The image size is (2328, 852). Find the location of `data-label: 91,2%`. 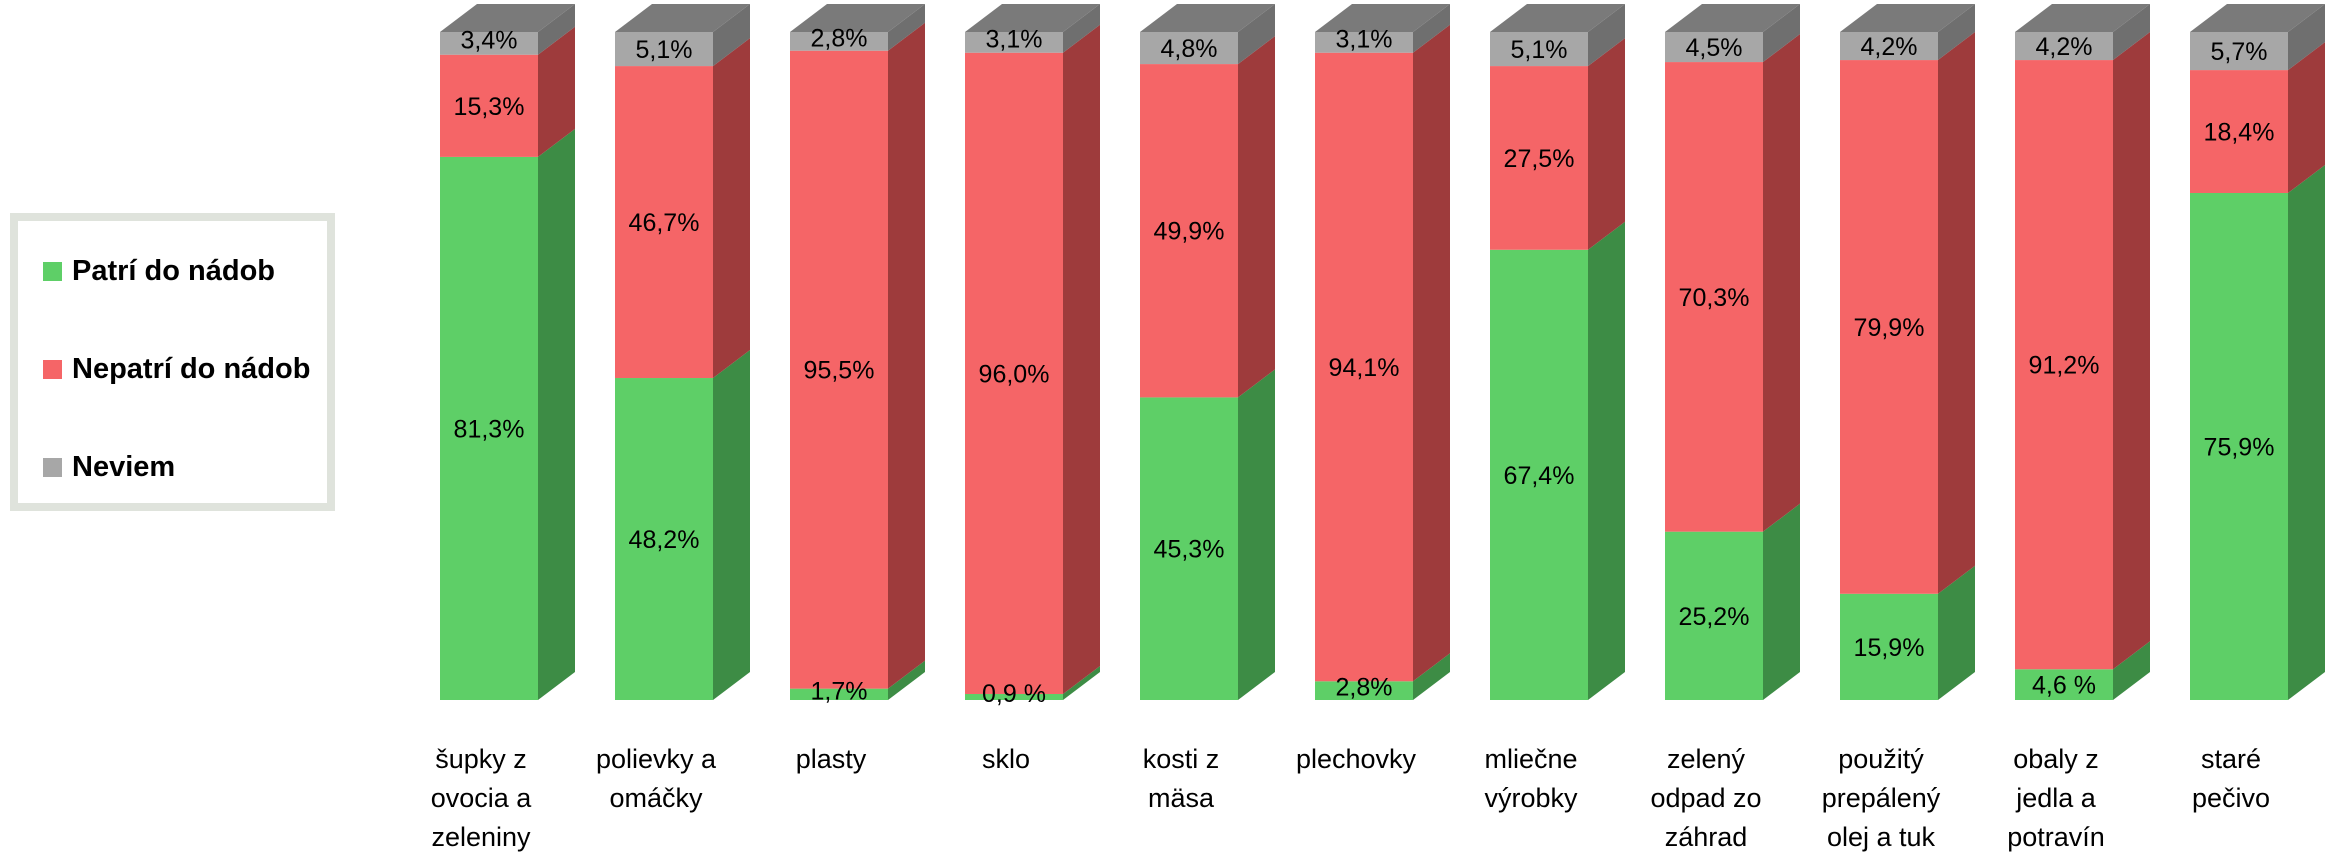

data-label: 91,2% is located at coordinates (2064, 366).